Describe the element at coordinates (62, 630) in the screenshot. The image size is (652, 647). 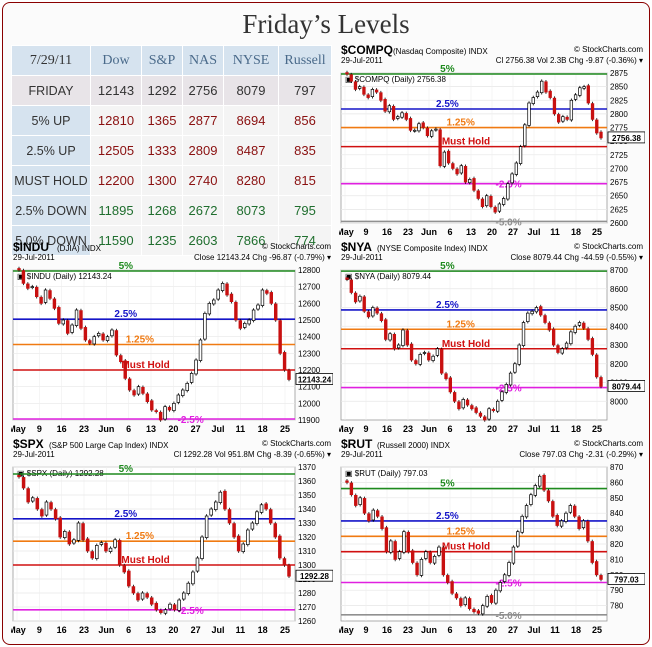
I see `spx-x-tick: 16` at that location.